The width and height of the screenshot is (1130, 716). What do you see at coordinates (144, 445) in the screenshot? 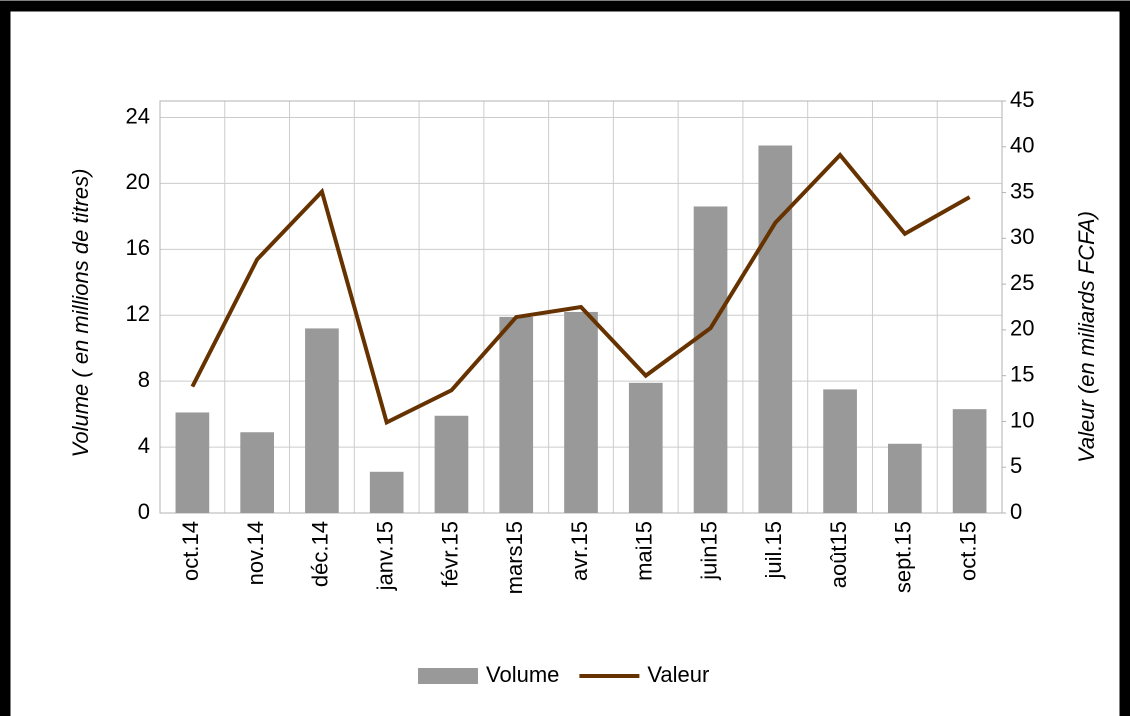
I see `y-tick-label: 4` at bounding box center [144, 445].